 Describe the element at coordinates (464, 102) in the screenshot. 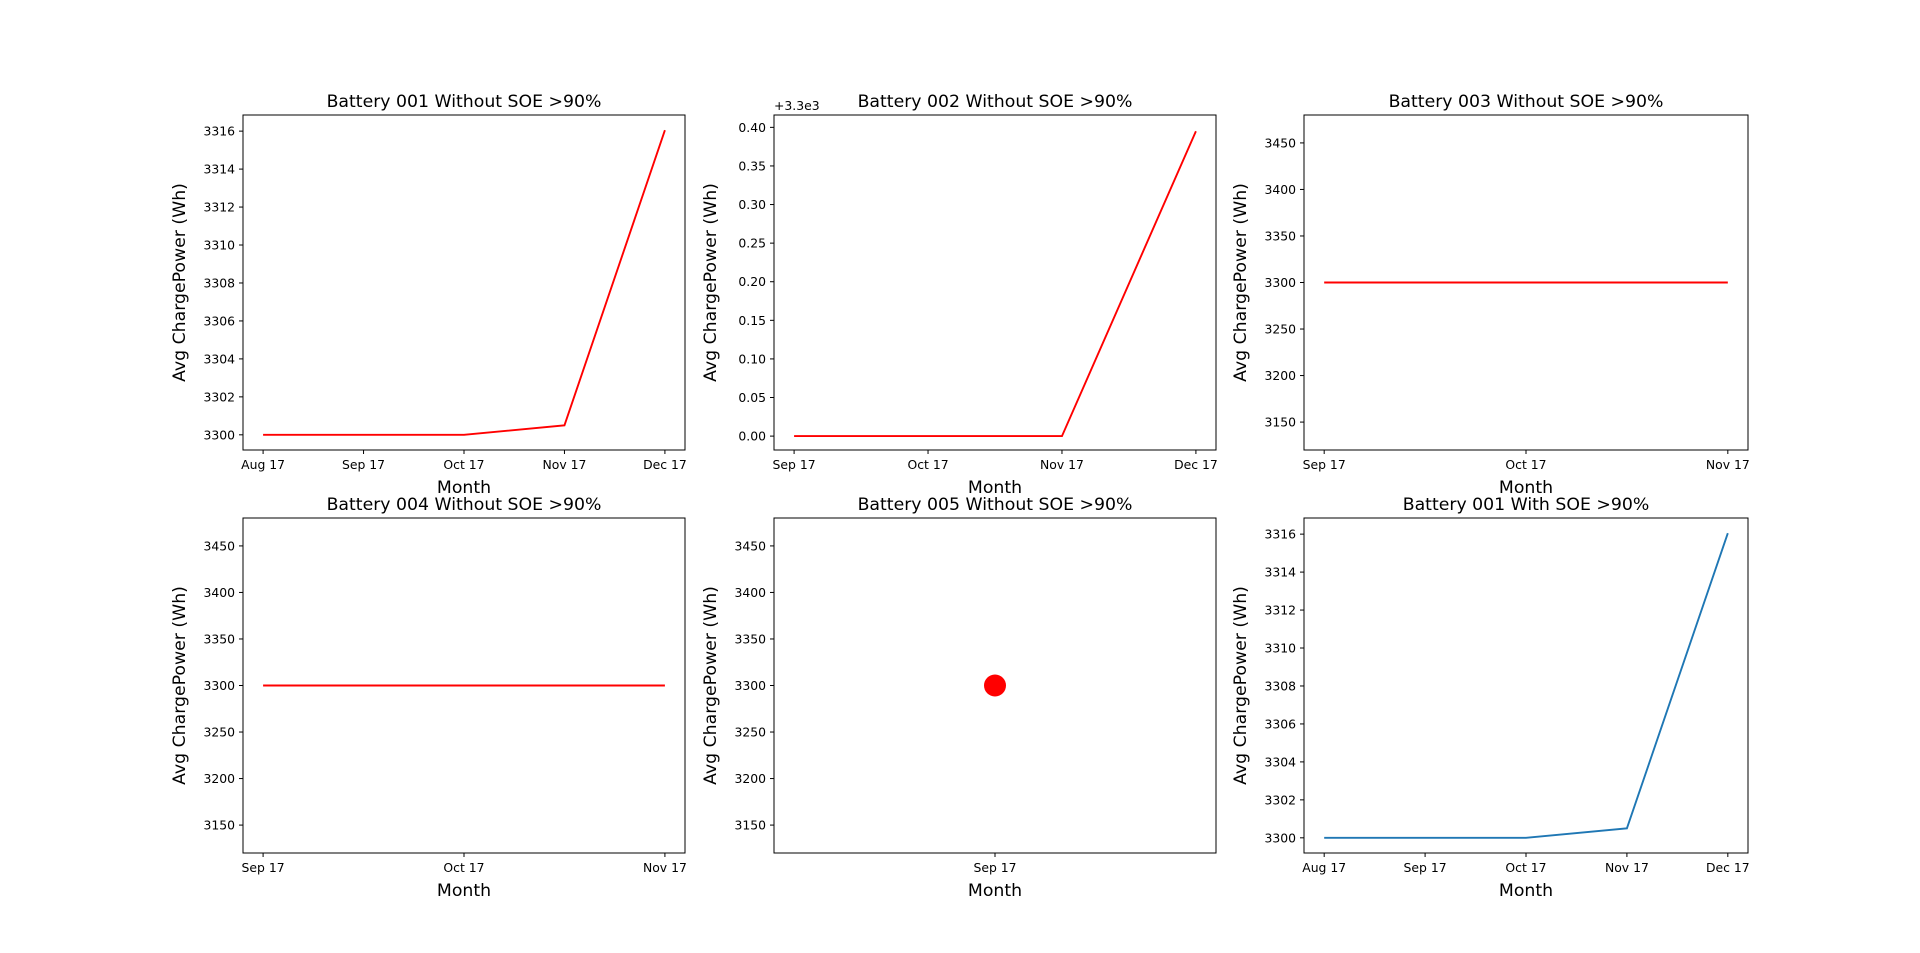

I see `chart-title: Battery 001 Without SOE >90%` at that location.